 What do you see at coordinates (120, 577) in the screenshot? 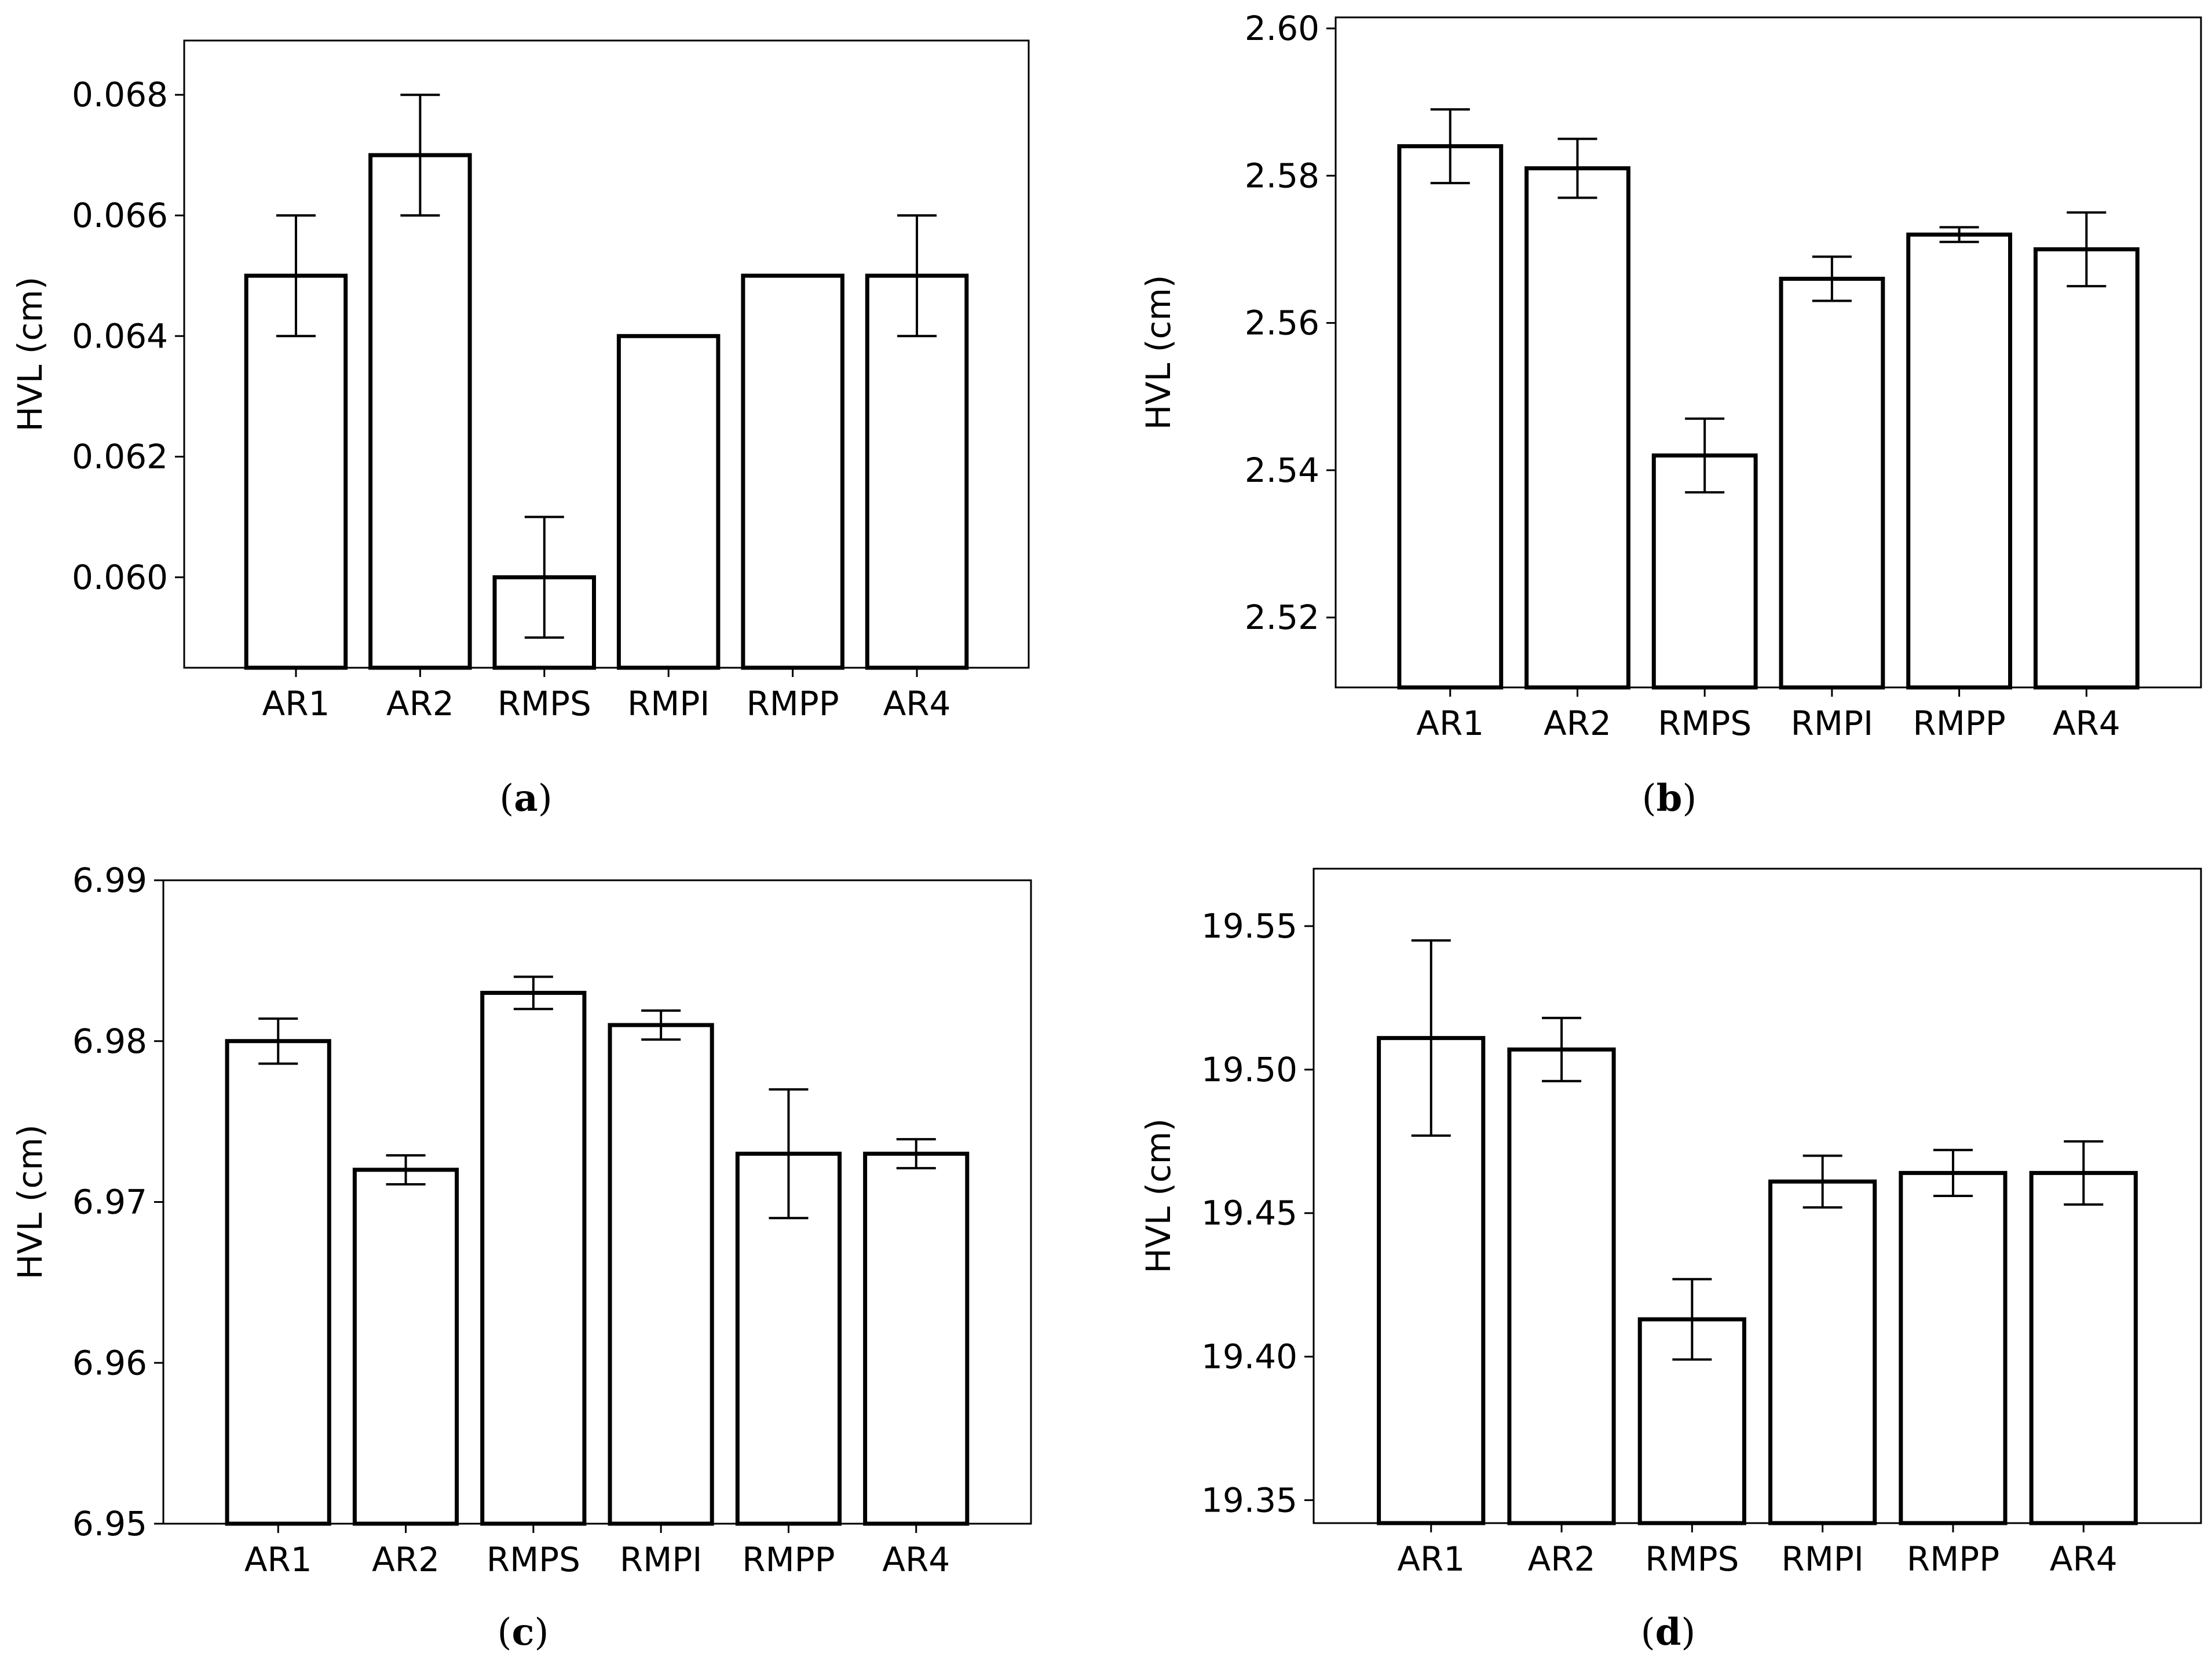
I see `y-tick-label: 0.060` at bounding box center [120, 577].